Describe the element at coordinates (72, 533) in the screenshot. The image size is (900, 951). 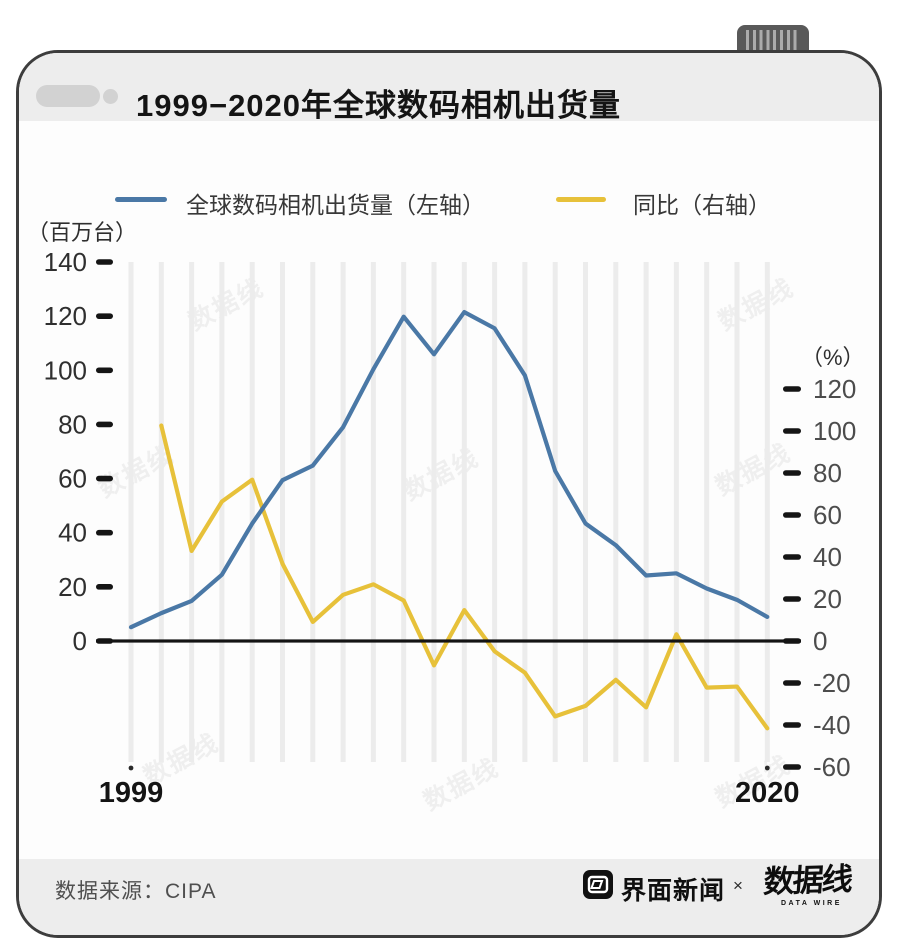
I see `left-axis-tick-label: 40` at that location.